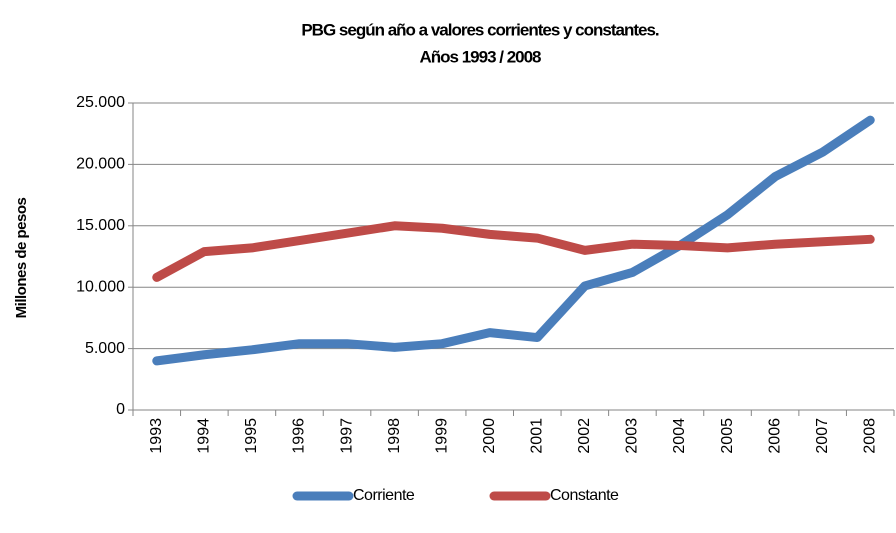  I want to click on y-tick-label: 0, so click(120, 409).